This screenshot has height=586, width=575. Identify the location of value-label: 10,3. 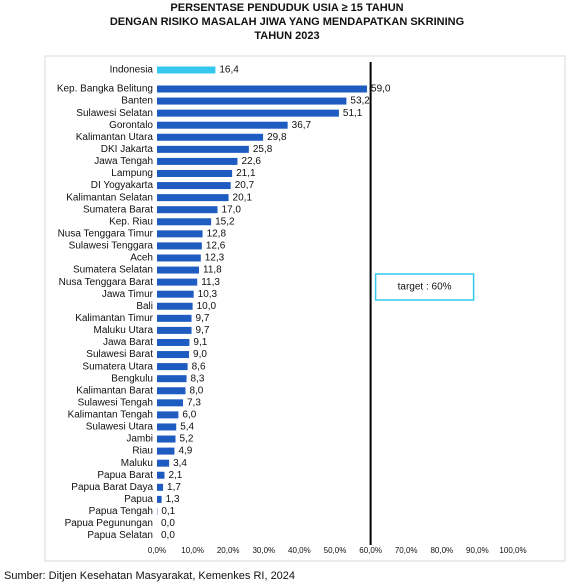
(208, 294).